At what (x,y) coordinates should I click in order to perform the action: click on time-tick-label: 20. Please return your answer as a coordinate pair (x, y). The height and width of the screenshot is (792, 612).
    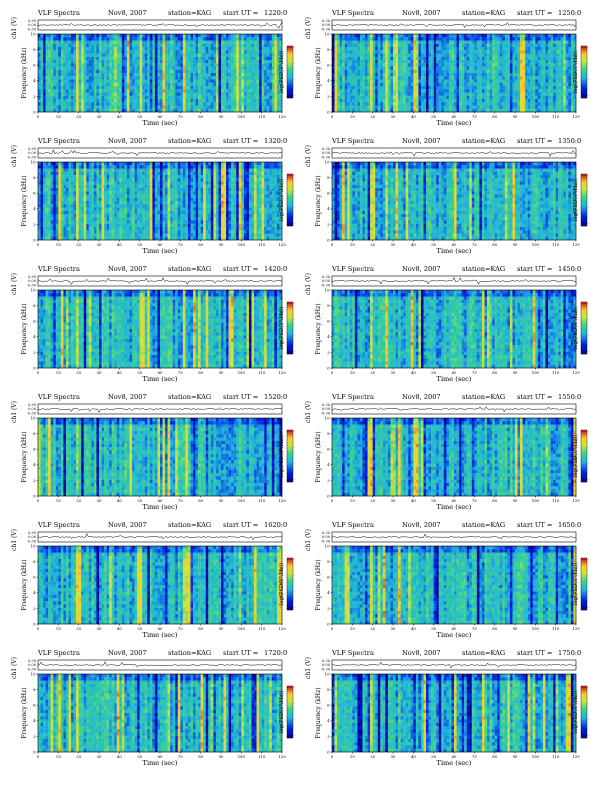
    Looking at the image, I should click on (78, 116).